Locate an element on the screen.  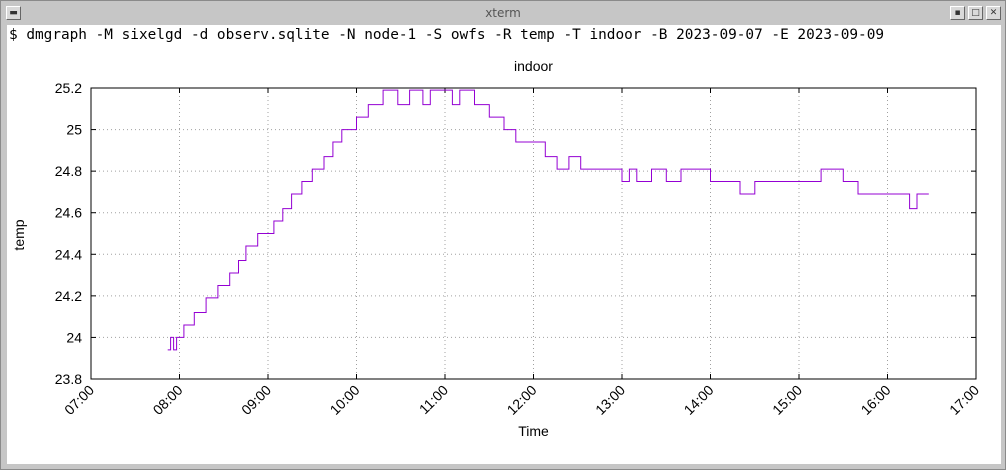
x-tick-label: 07:00 is located at coordinates (79, 400).